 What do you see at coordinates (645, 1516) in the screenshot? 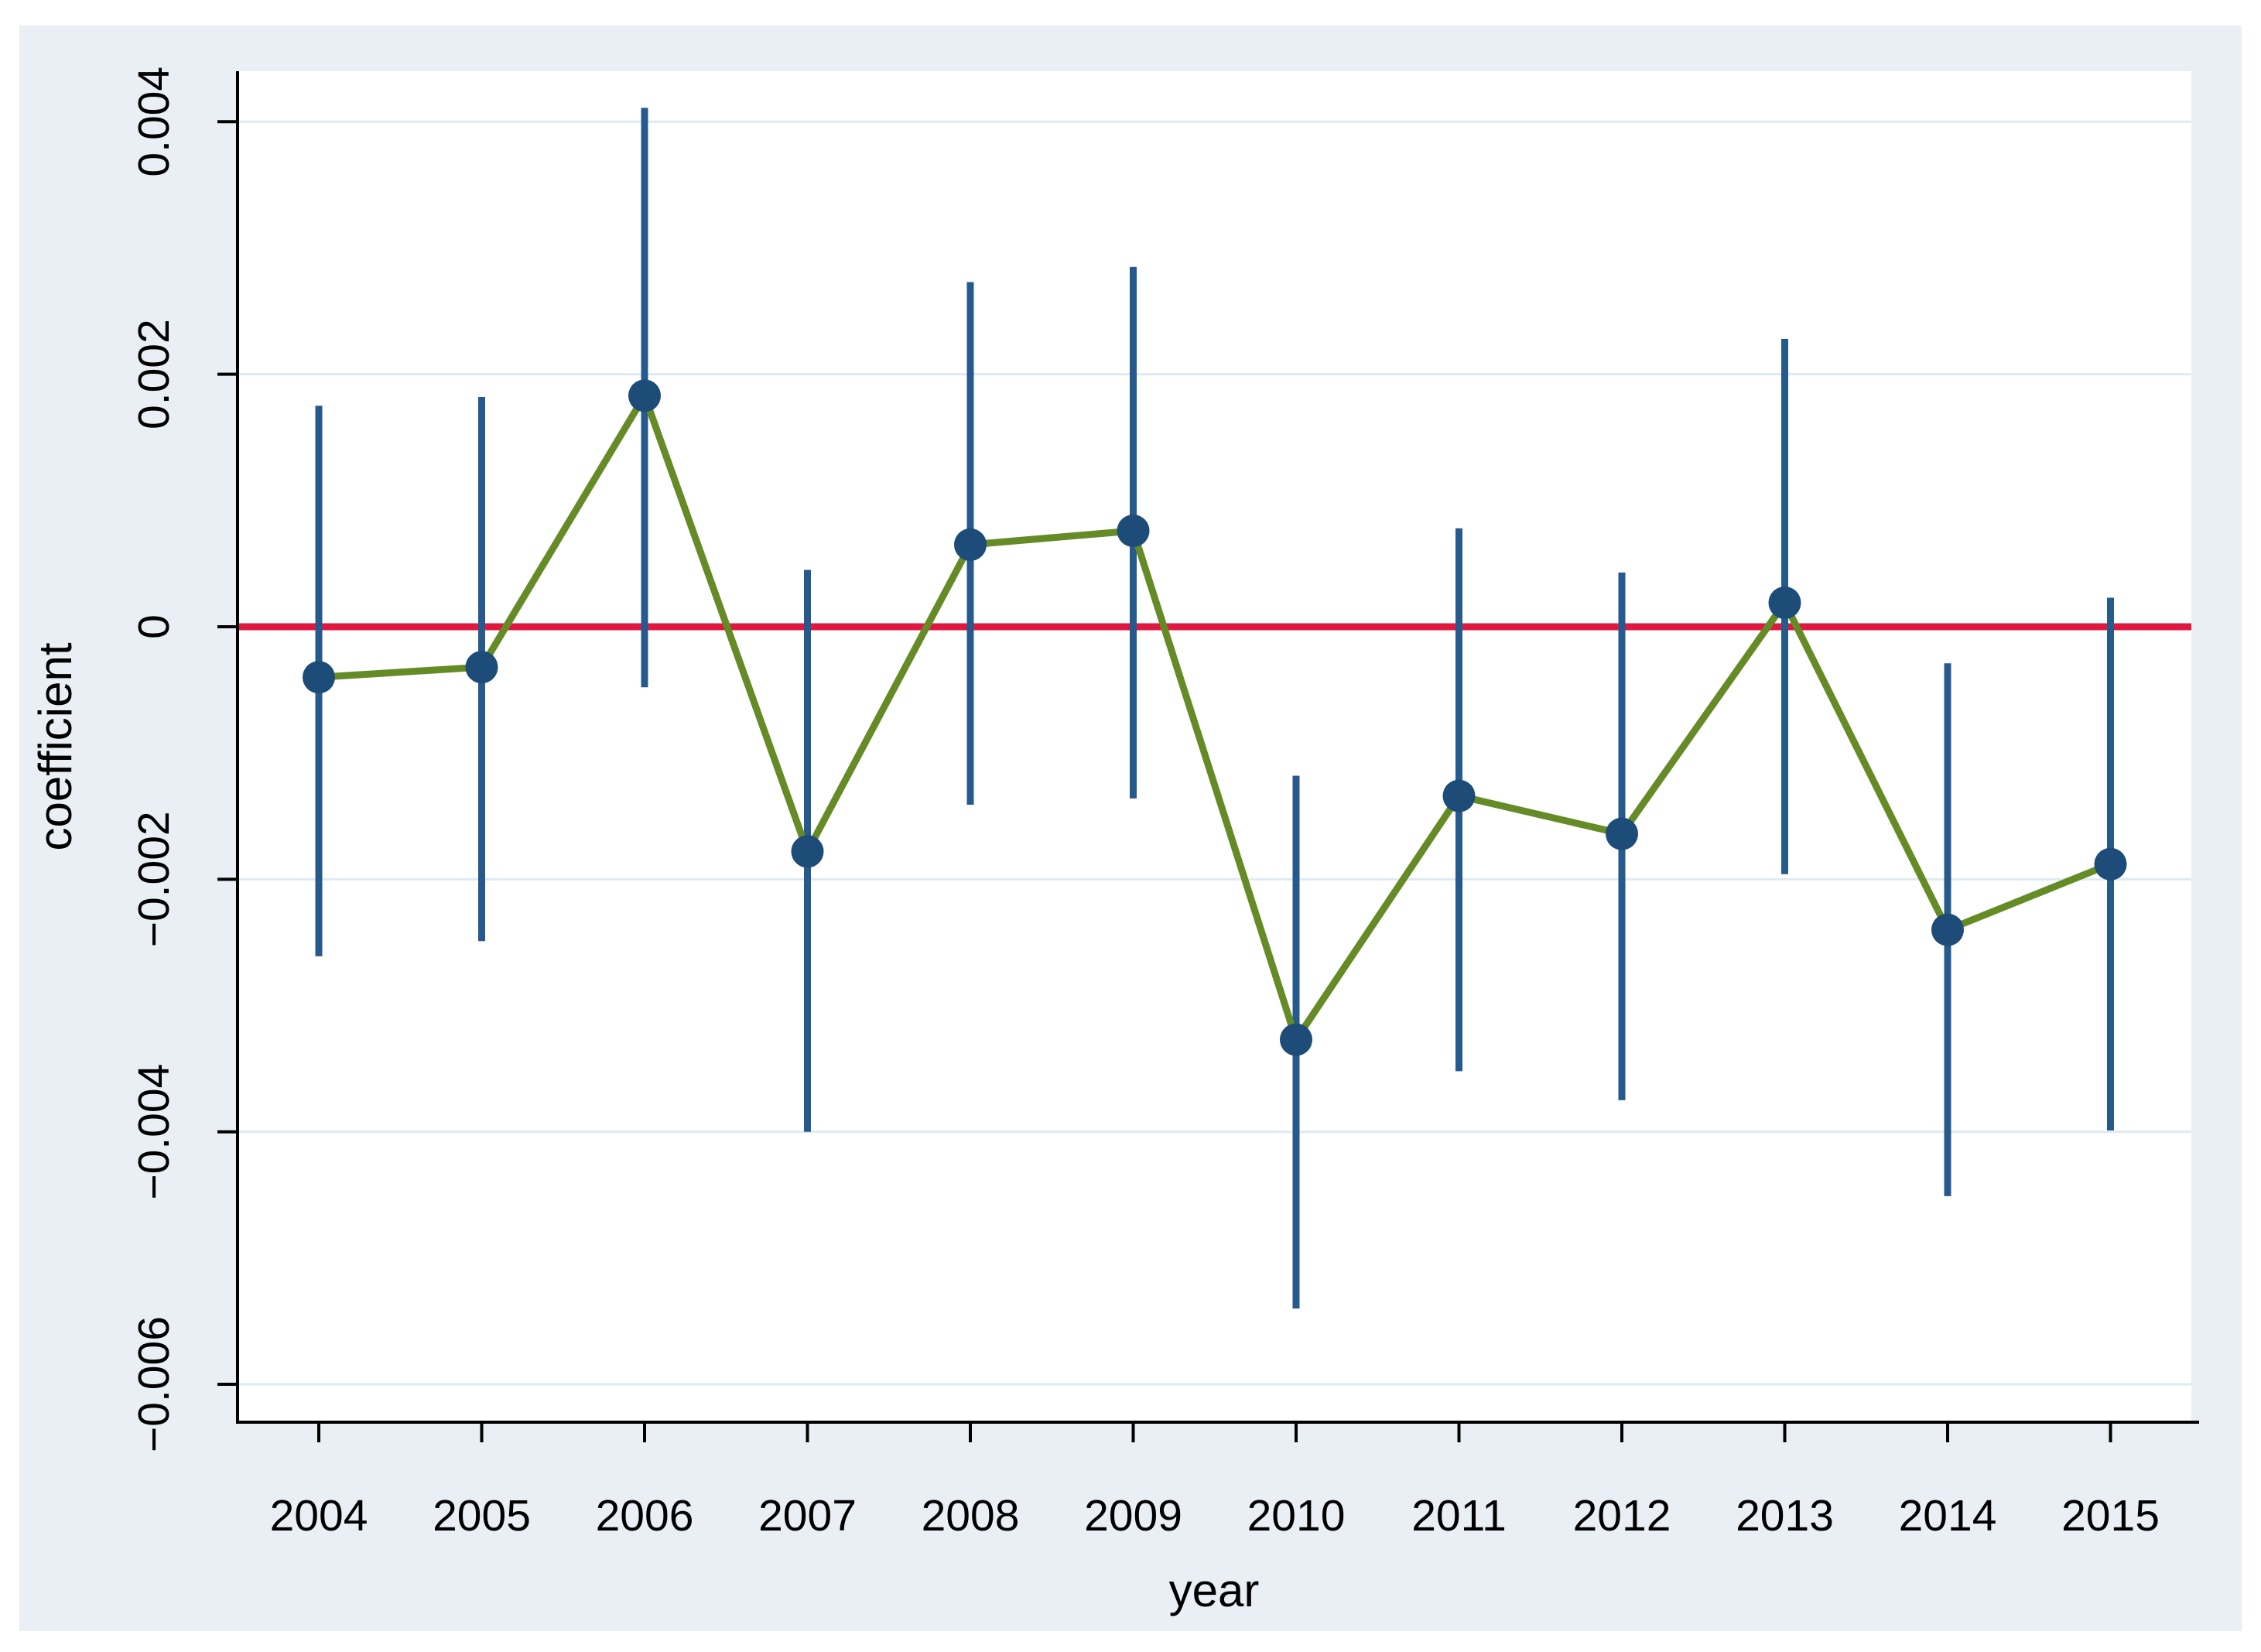
I see `x-tick-label: 2006` at bounding box center [645, 1516].